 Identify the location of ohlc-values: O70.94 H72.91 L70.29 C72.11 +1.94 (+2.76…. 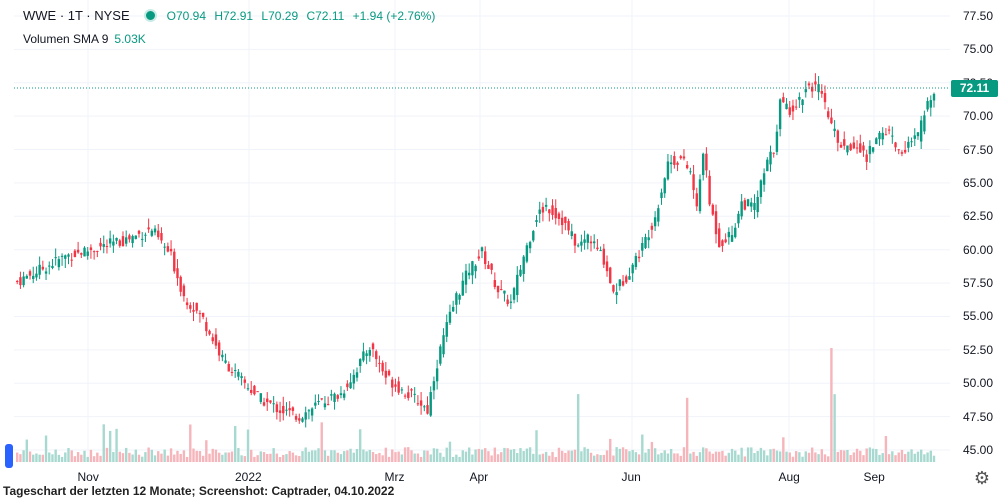
(304, 16).